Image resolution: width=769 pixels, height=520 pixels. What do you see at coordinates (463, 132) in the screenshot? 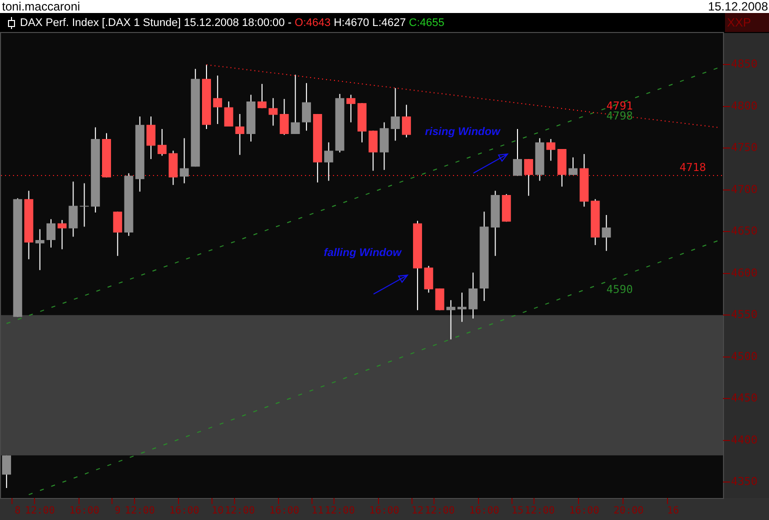
I see `annotation: rising Window` at bounding box center [463, 132].